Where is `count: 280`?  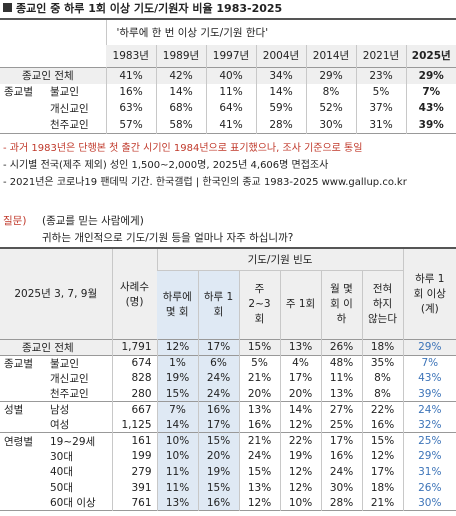
count: 280 is located at coordinates (134, 394).